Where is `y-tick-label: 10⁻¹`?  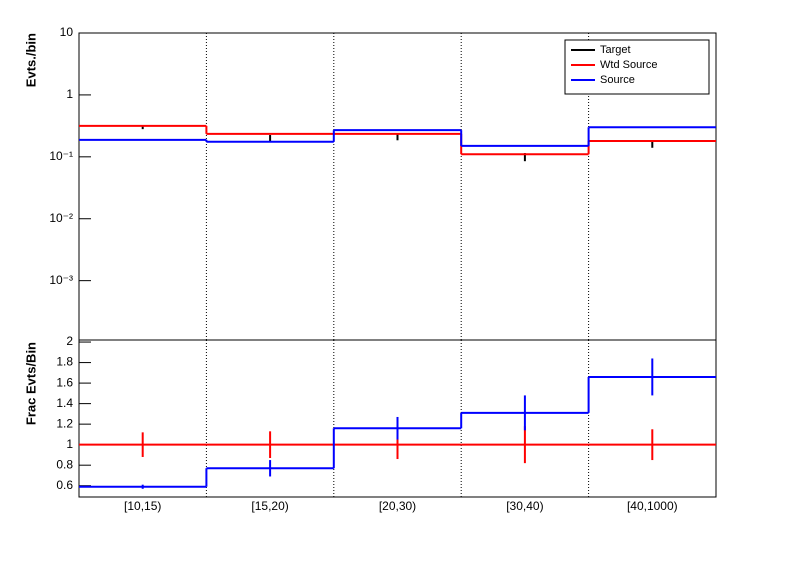
y-tick-label: 10⁻¹ is located at coordinates (61, 156).